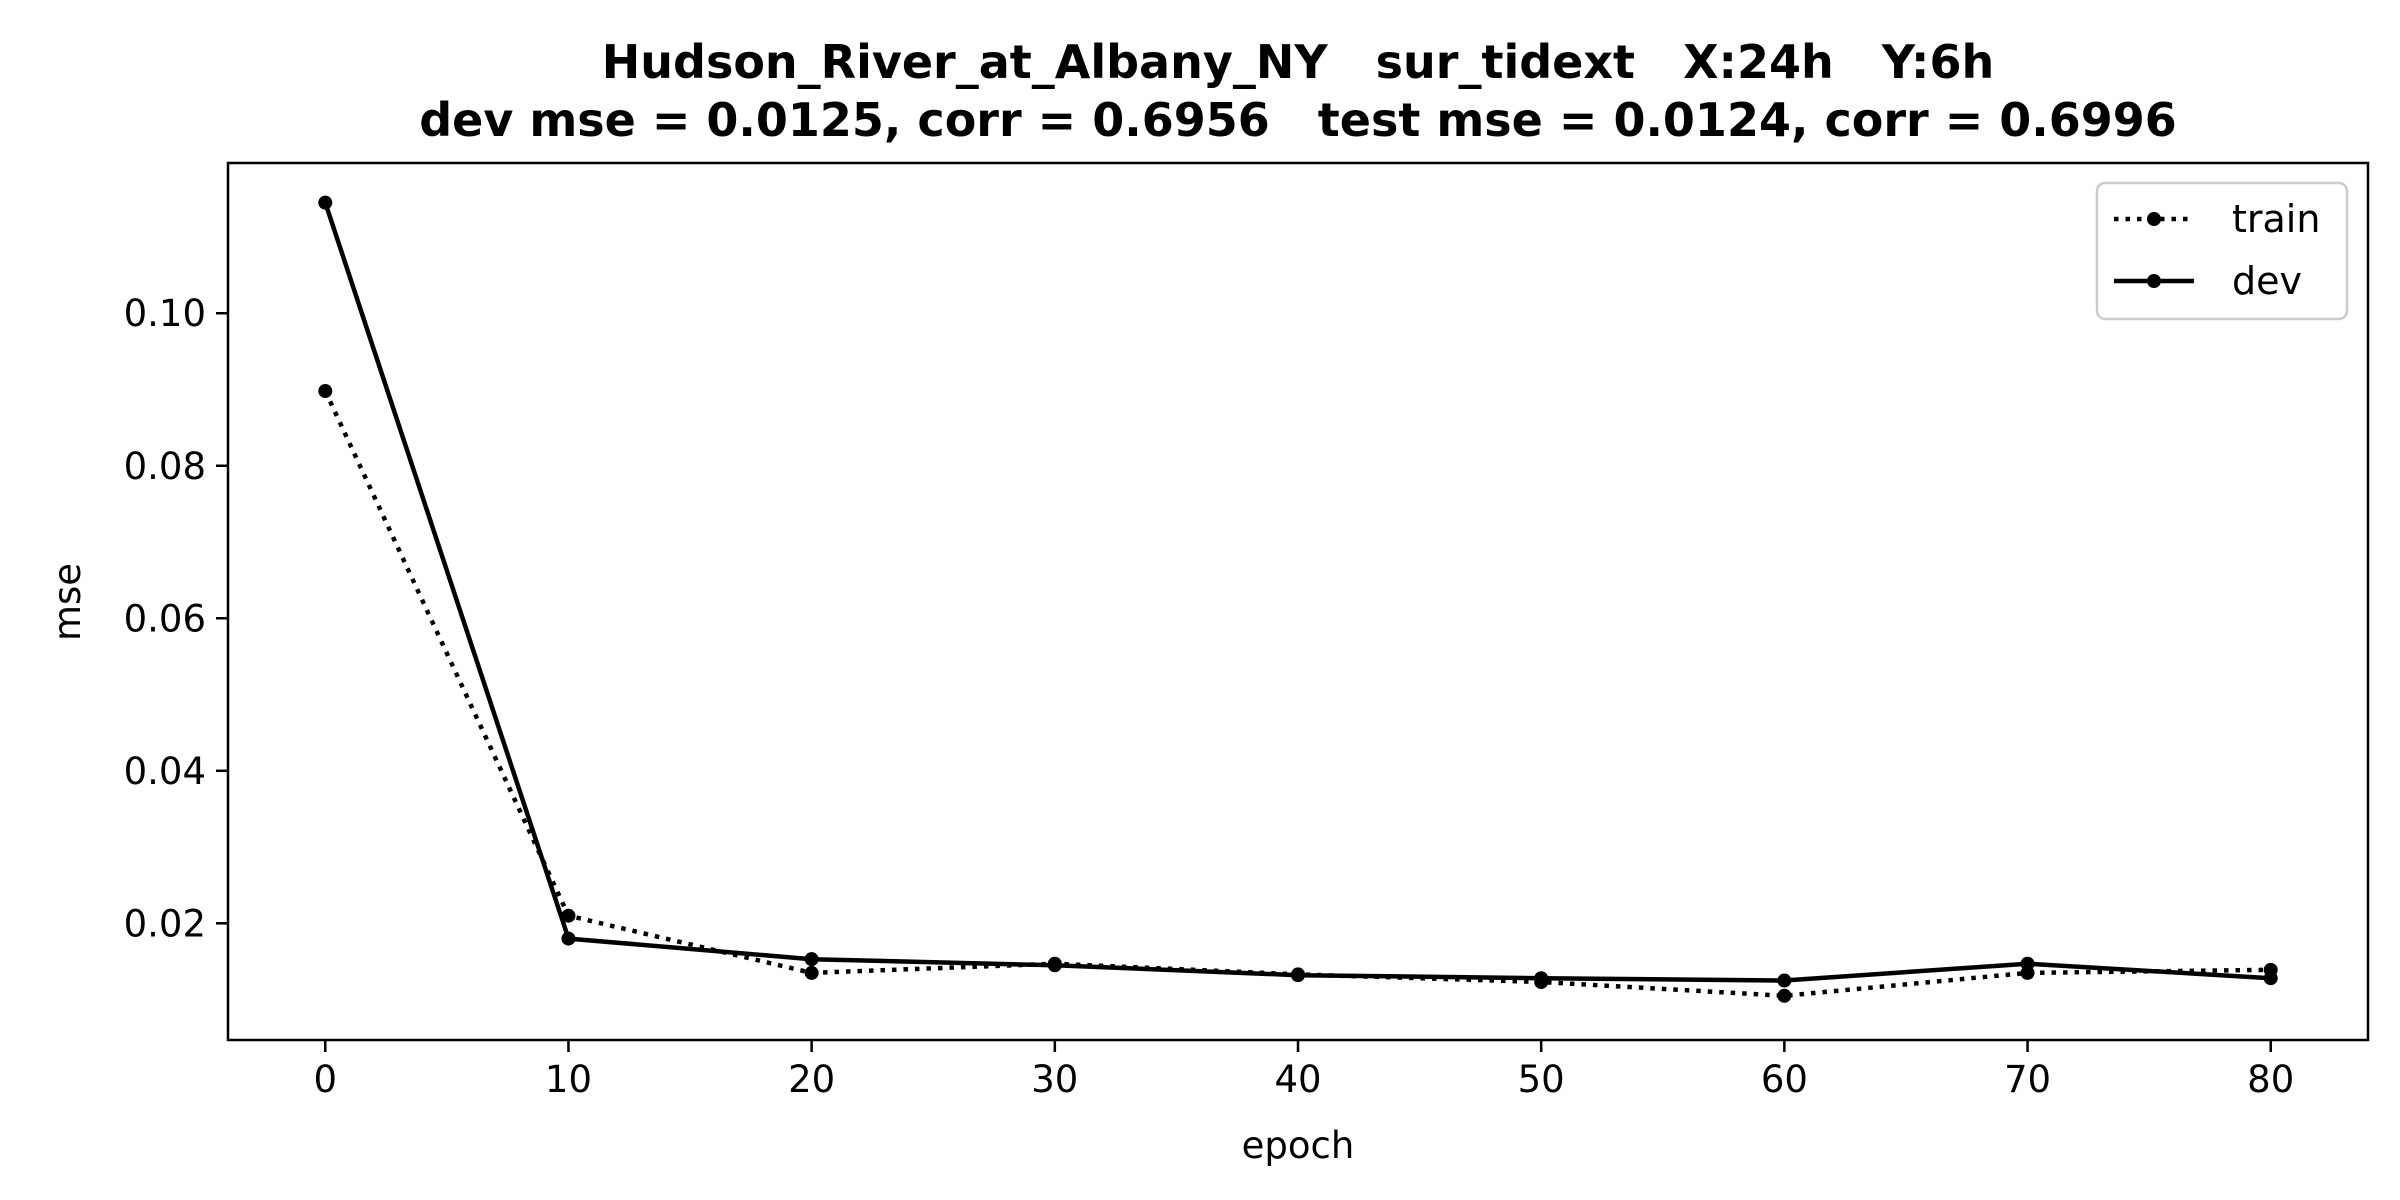 The height and width of the screenshot is (1200, 2400). What do you see at coordinates (1298, 1145) in the screenshot?
I see `x-axis-label: epoch` at bounding box center [1298, 1145].